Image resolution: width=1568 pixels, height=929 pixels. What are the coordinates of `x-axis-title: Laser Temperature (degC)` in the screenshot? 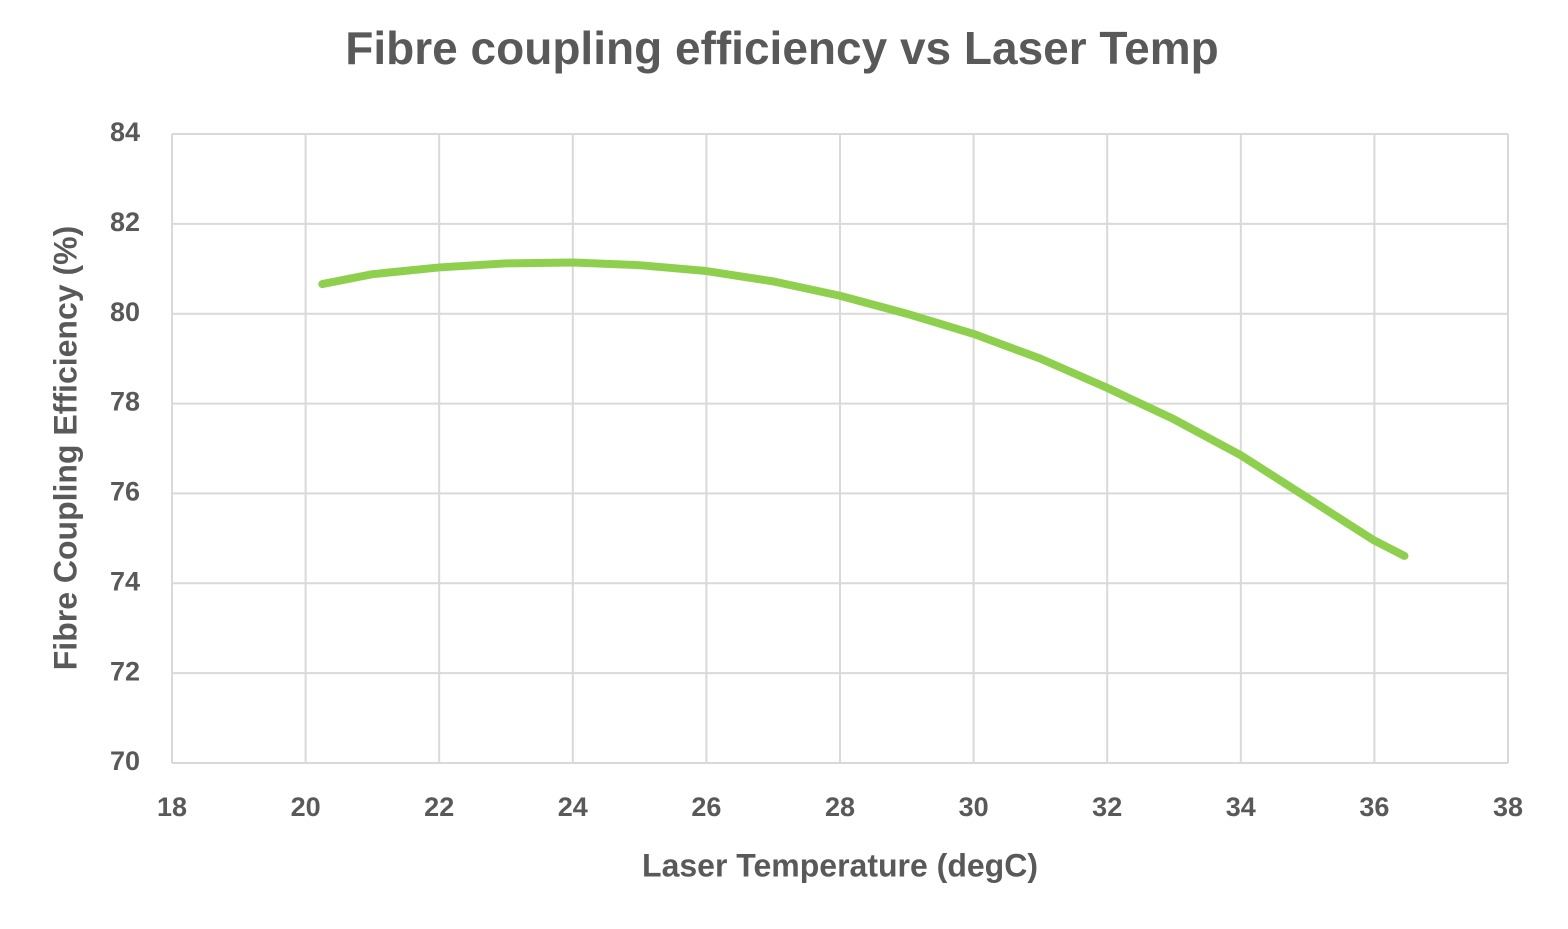 It's located at (840, 865).